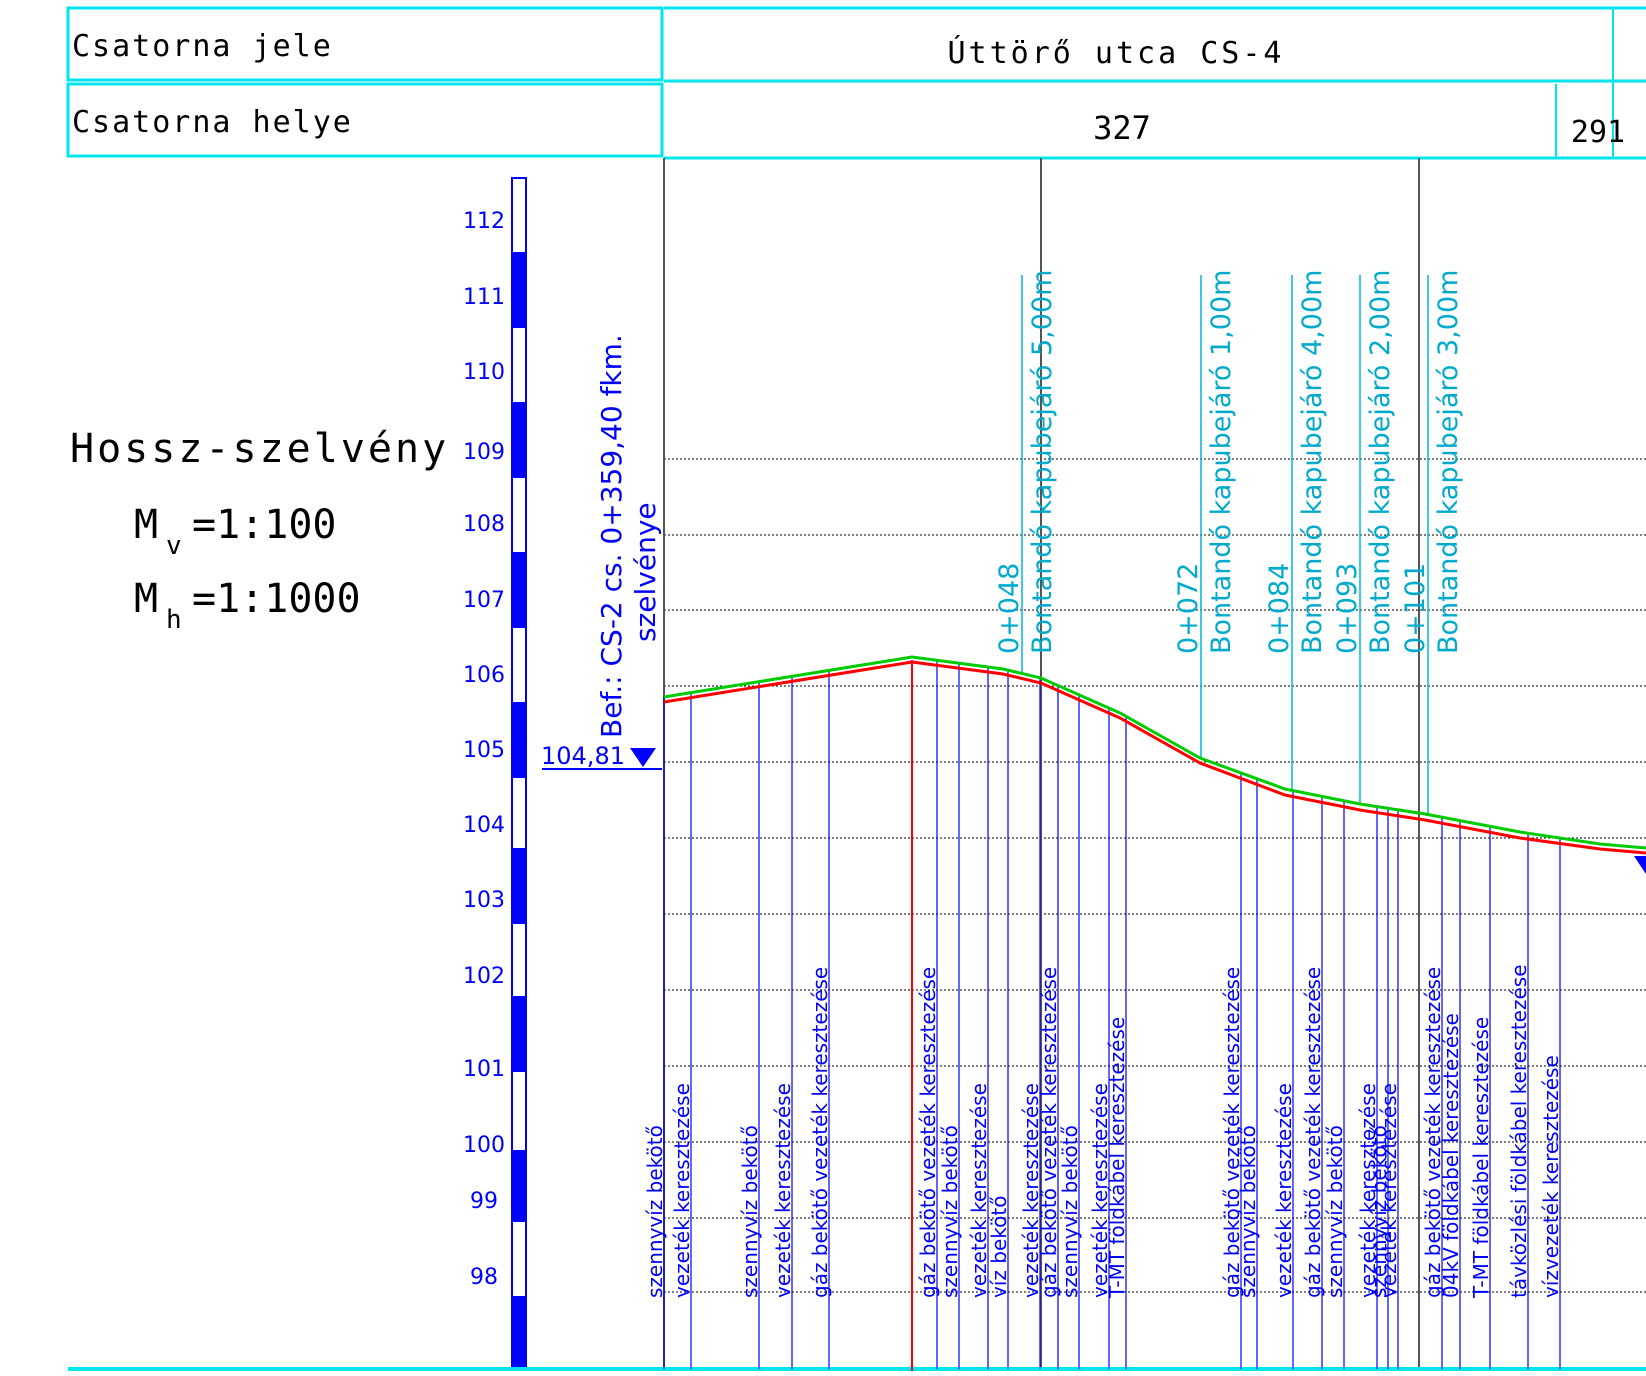 The image size is (1646, 1376). I want to click on mh-value: =1:1000, so click(276, 599).